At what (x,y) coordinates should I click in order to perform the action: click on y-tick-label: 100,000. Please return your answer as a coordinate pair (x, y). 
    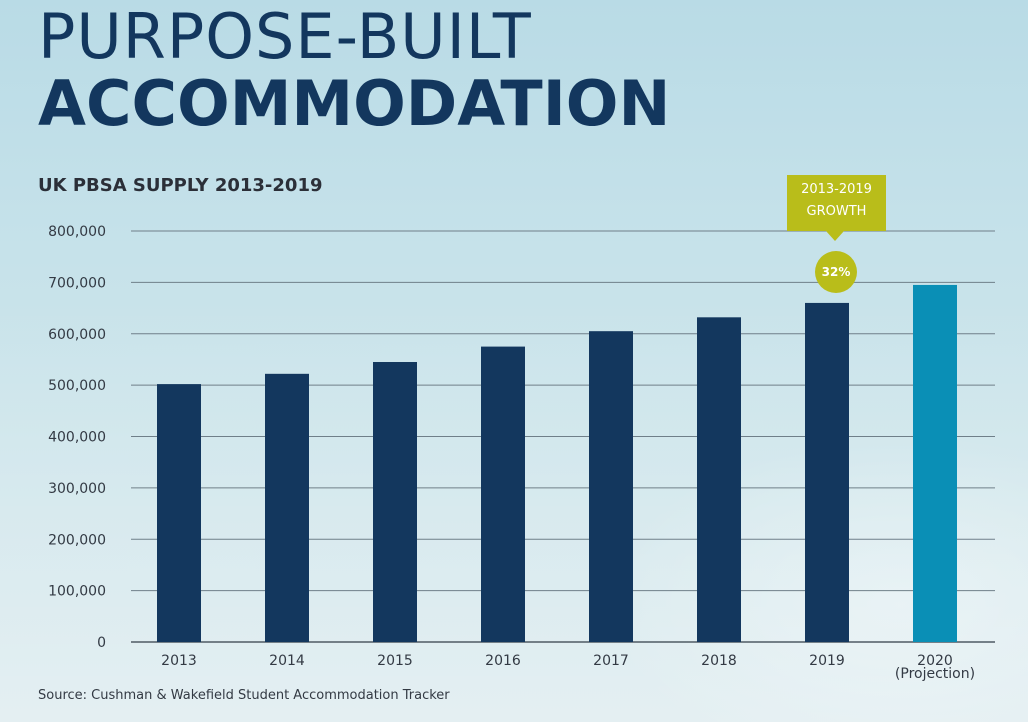
    Looking at the image, I should click on (77, 592).